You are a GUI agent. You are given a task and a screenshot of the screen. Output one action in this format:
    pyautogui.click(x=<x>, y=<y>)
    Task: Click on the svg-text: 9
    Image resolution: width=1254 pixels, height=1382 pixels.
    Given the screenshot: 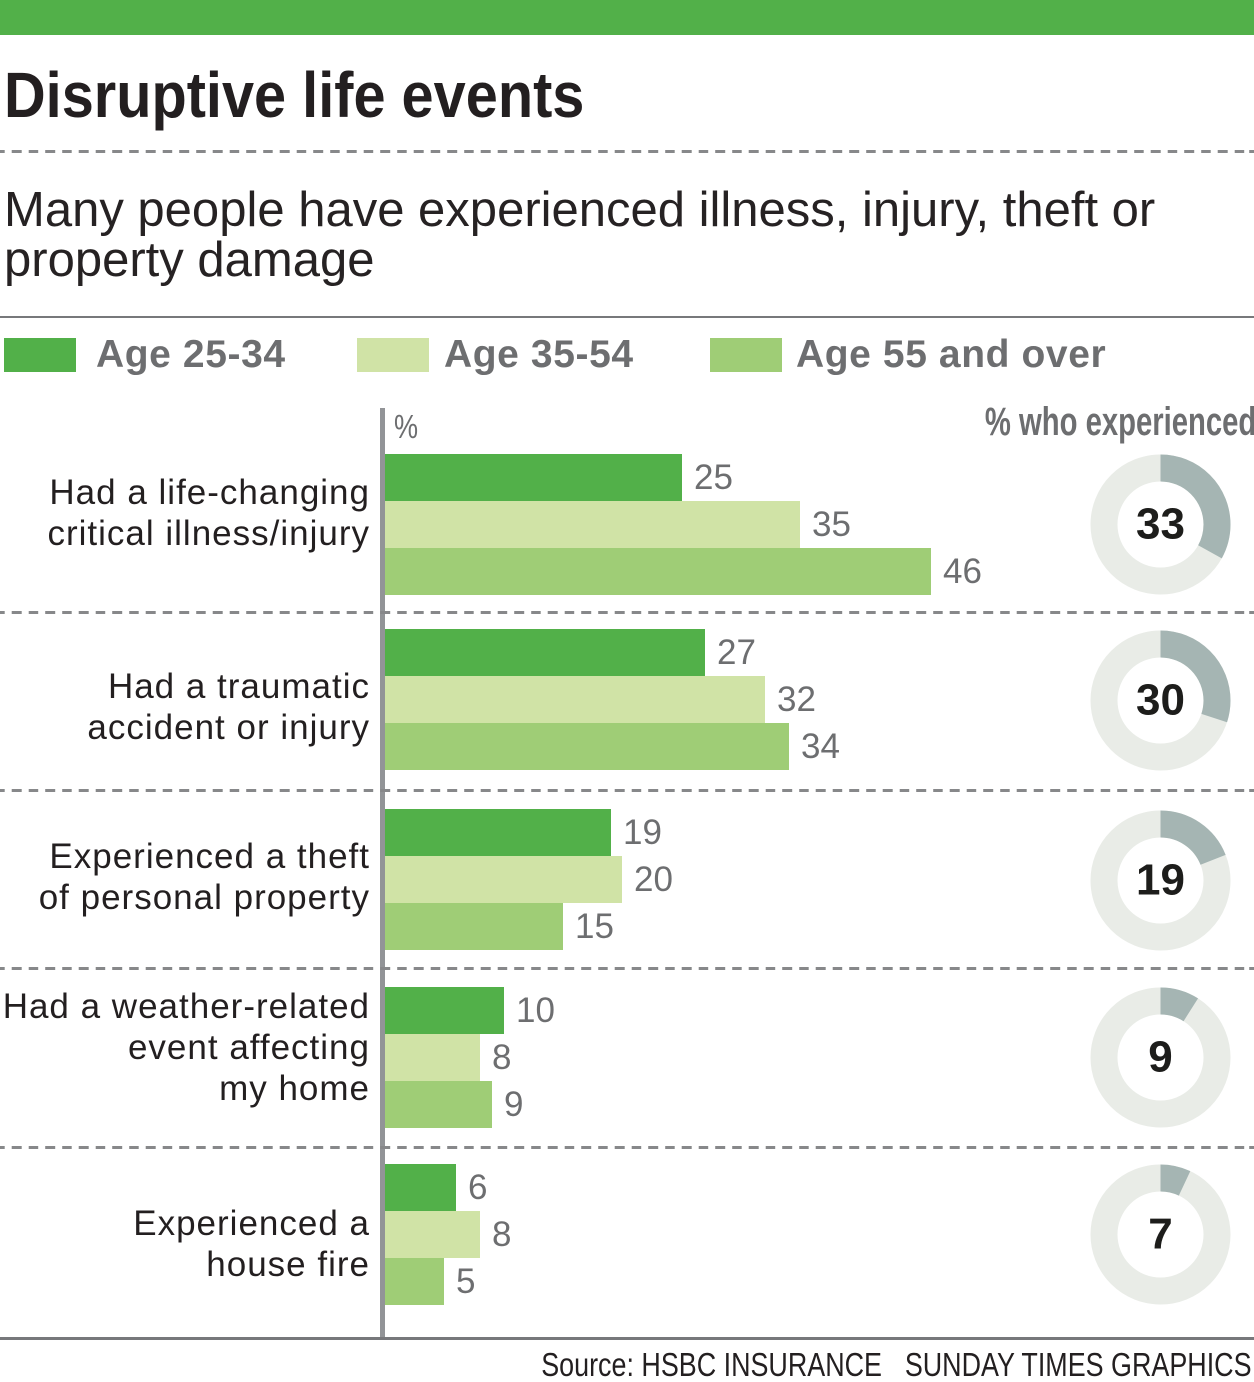 What is the action you would take?
    pyautogui.click(x=1160, y=1057)
    